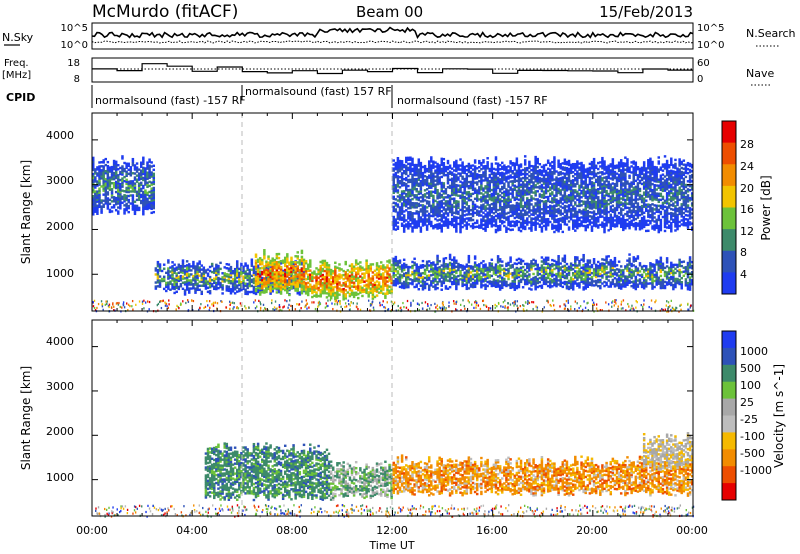 The image size is (800, 554). Describe the element at coordinates (472, 100) in the screenshot. I see `cpid-segment-2: normalsound (fast) -157 RF` at that location.